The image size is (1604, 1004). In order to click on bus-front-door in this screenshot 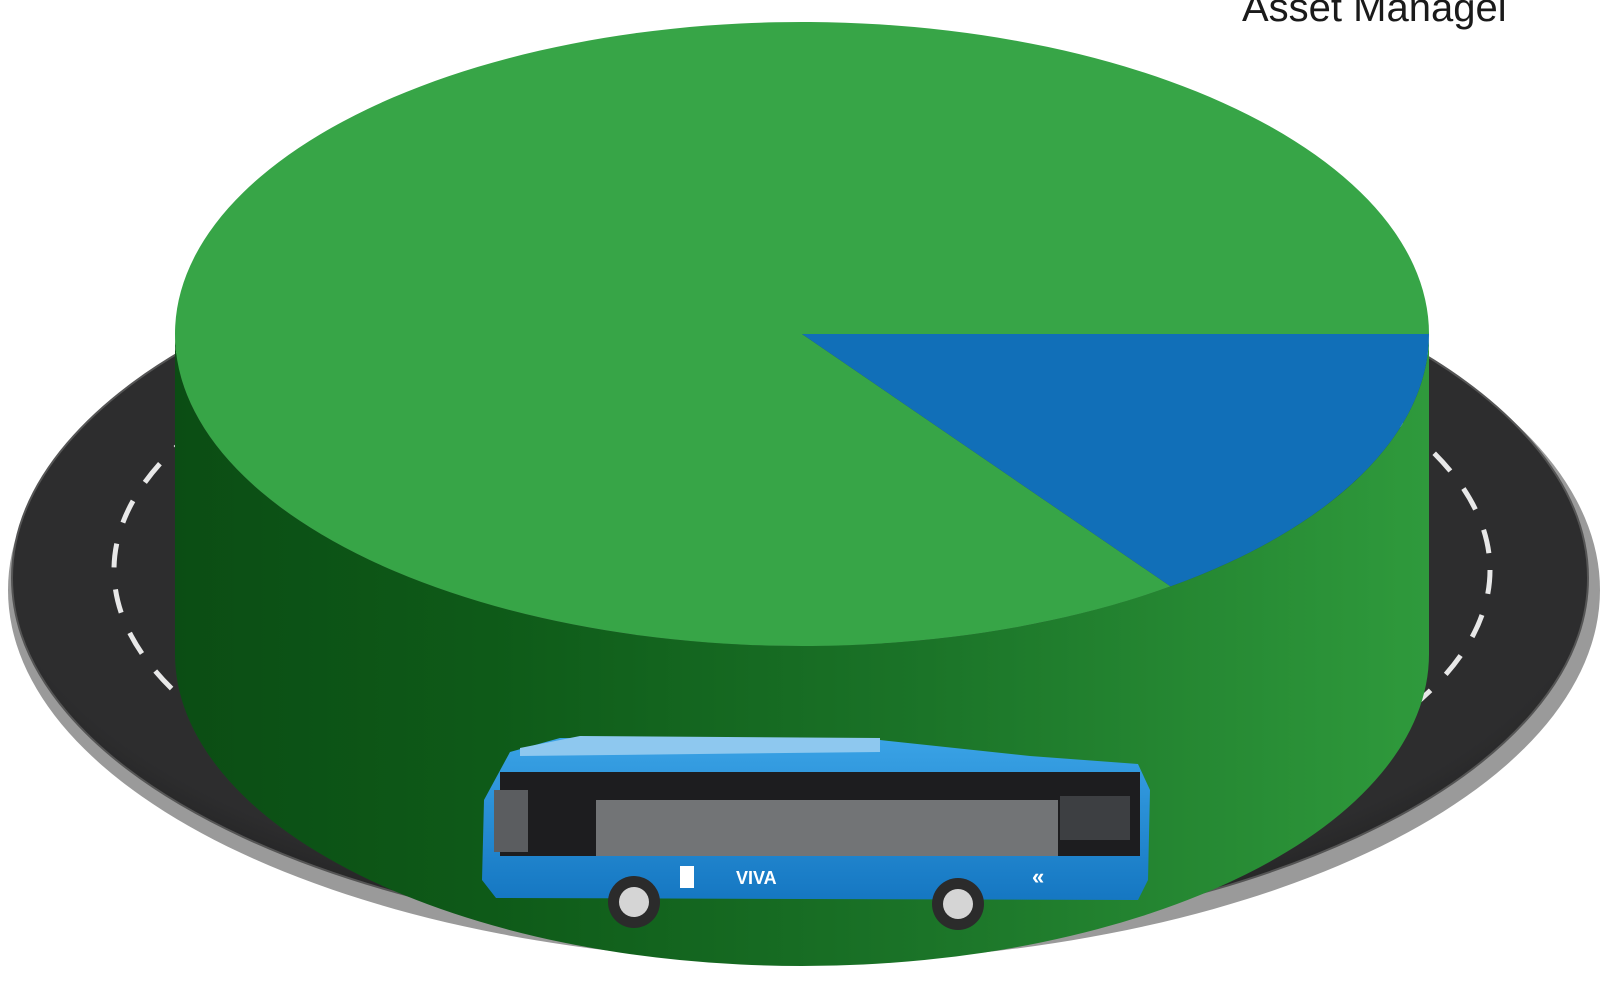, I will do `click(1095, 818)`.